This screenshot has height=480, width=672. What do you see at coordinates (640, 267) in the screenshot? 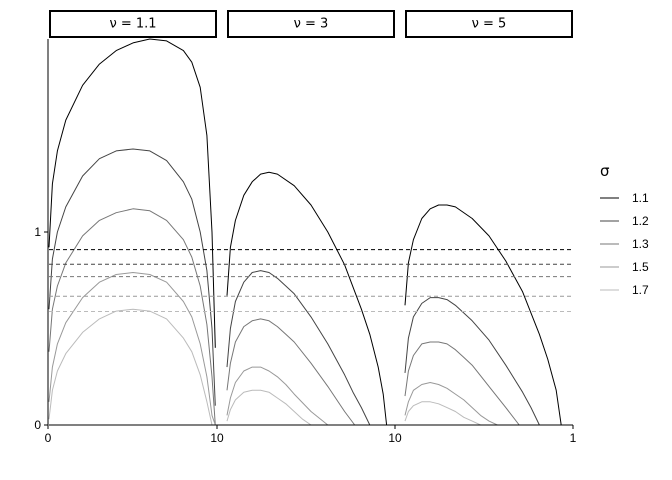
I see `legend-label: 1.5` at bounding box center [640, 267].